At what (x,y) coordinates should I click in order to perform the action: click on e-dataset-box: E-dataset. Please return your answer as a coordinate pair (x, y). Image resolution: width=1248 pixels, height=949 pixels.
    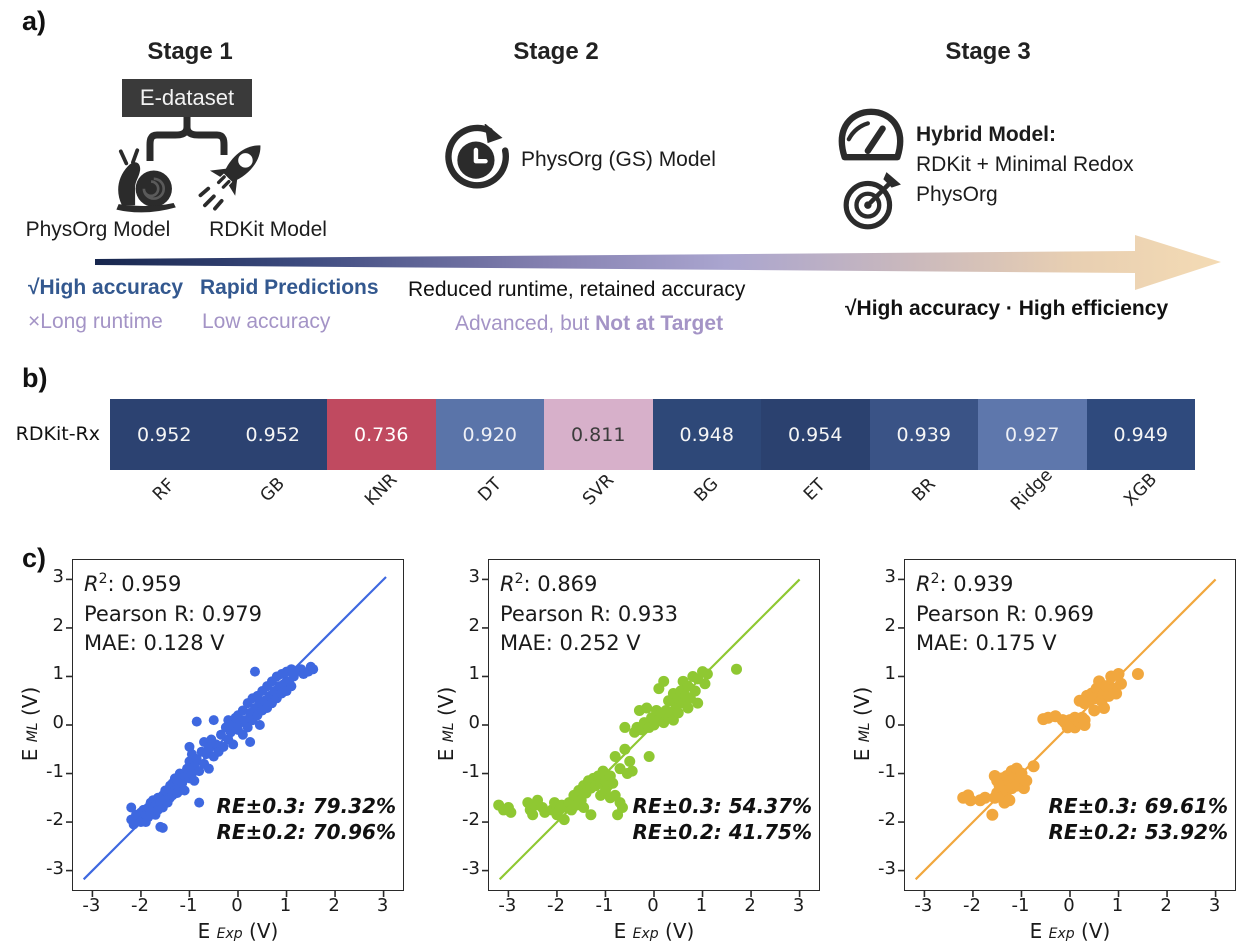
    Looking at the image, I should click on (187, 98).